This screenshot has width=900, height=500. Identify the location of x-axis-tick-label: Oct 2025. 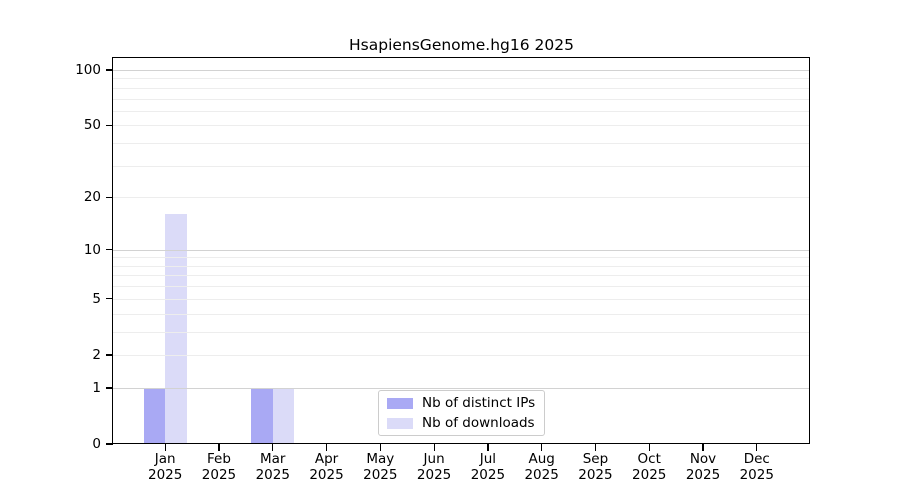
(649, 467).